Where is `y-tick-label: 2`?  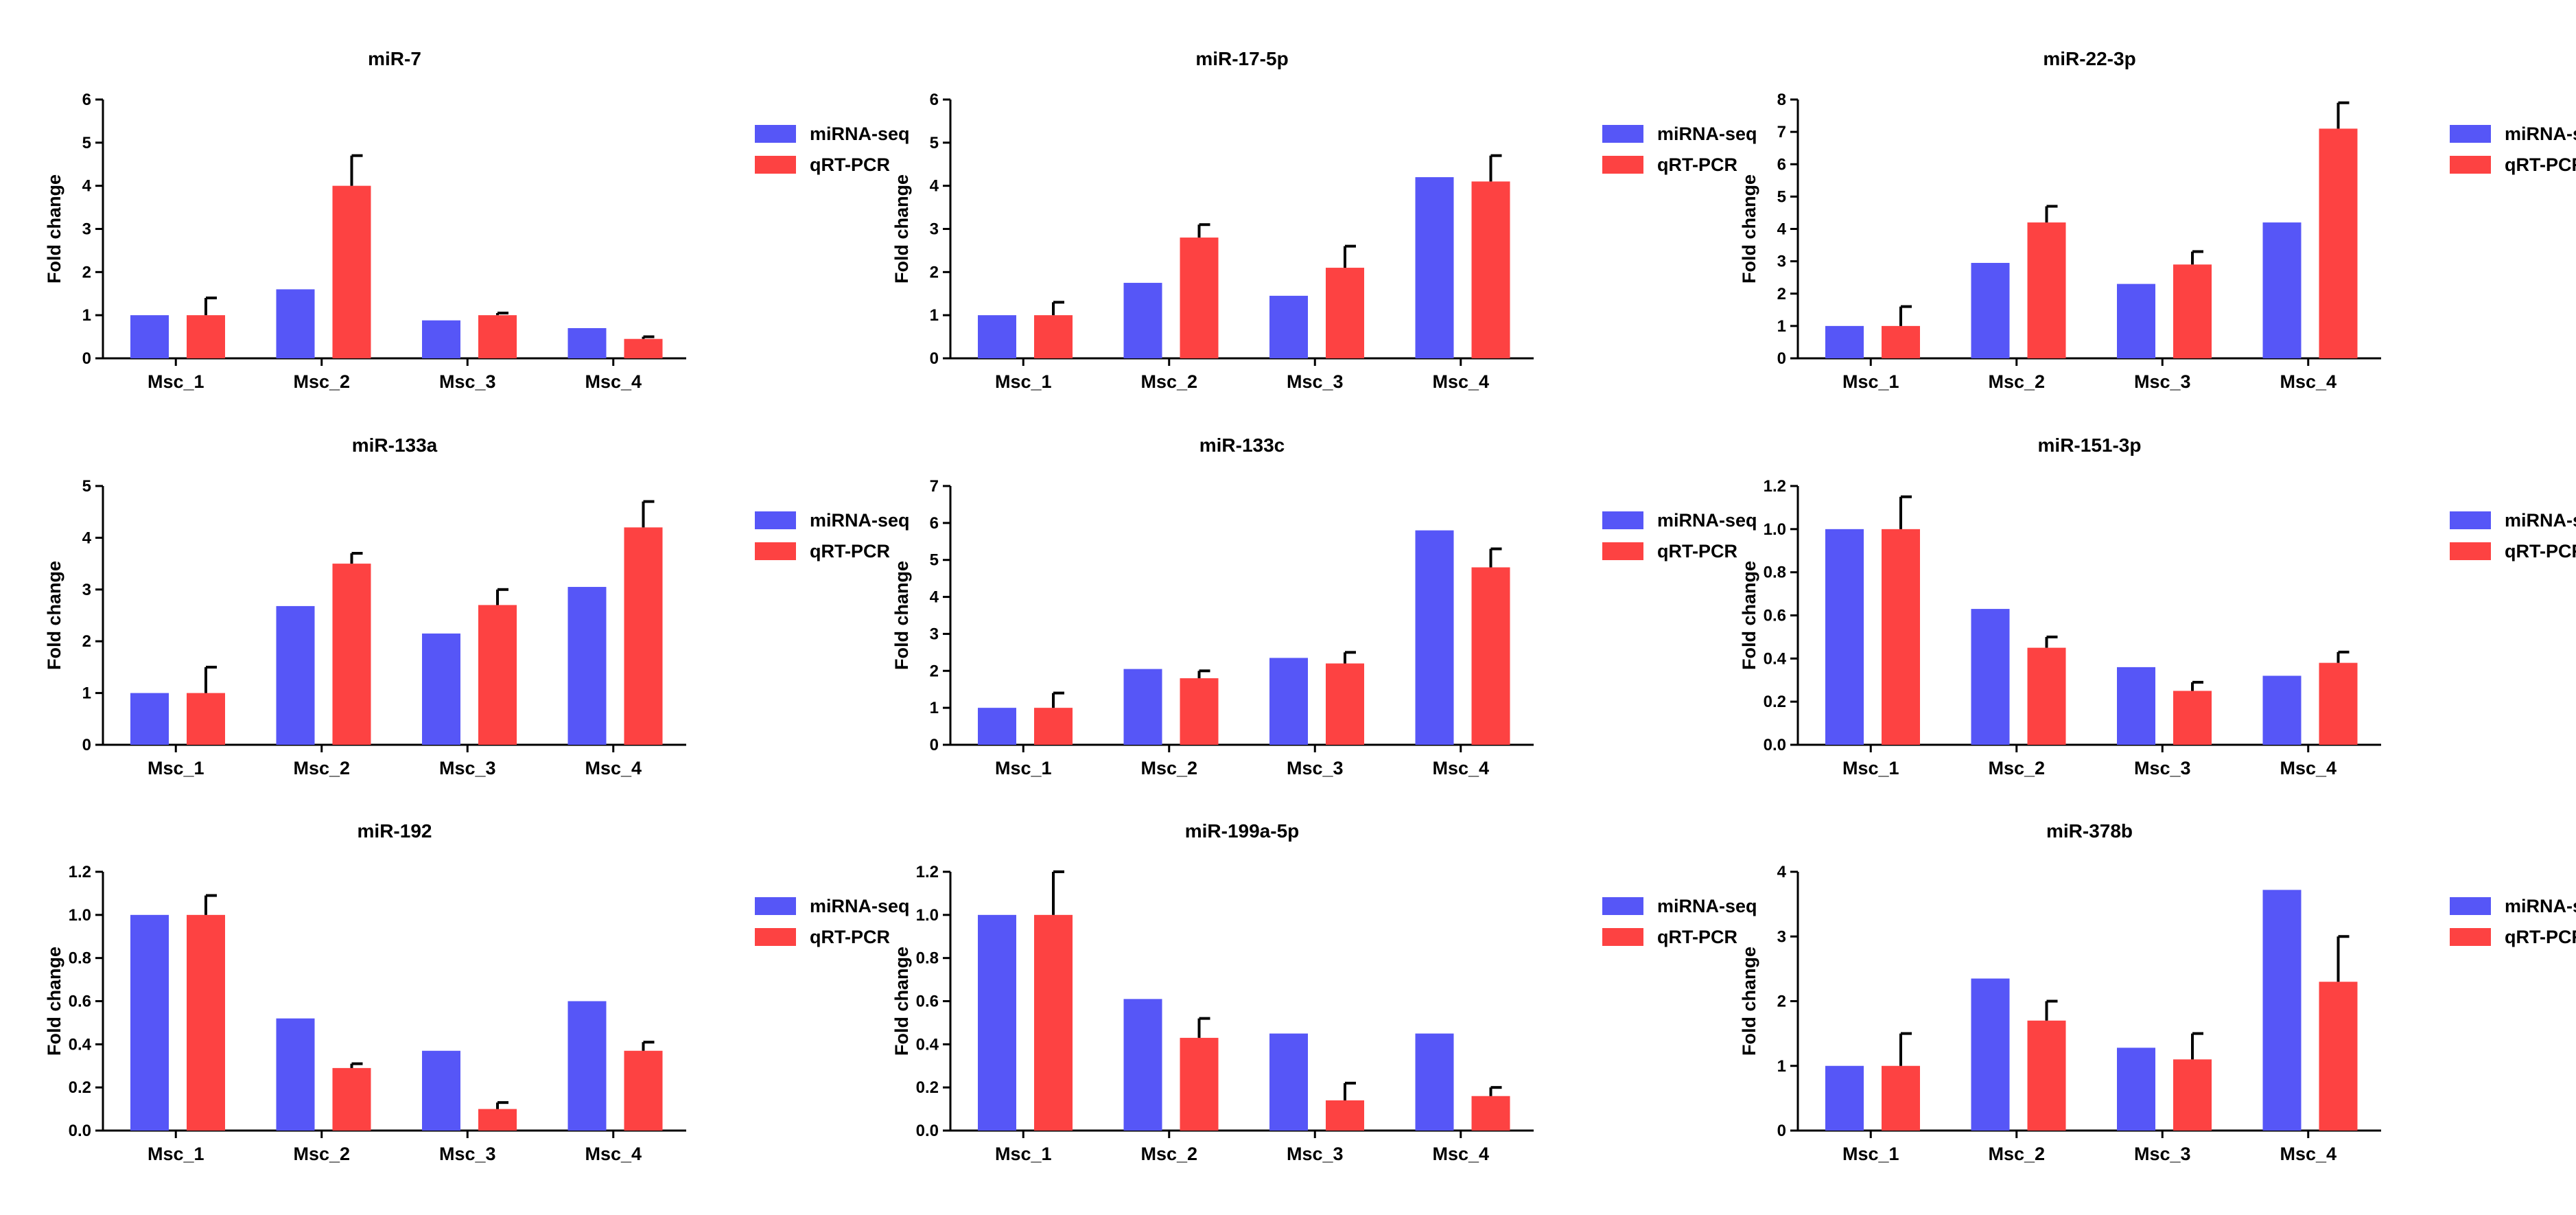
y-tick-label: 2 is located at coordinates (1781, 1002).